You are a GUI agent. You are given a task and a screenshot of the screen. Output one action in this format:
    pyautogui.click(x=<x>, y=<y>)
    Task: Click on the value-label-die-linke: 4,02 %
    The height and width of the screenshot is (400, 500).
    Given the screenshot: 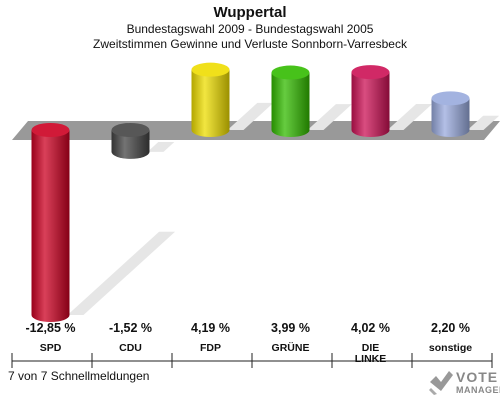 What is the action you would take?
    pyautogui.click(x=370, y=328)
    